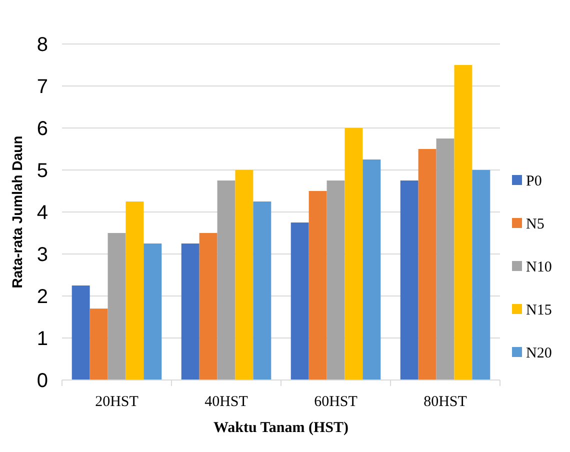 The image size is (570, 452). Describe the element at coordinates (539, 310) in the screenshot. I see `legend-label: N15` at that location.